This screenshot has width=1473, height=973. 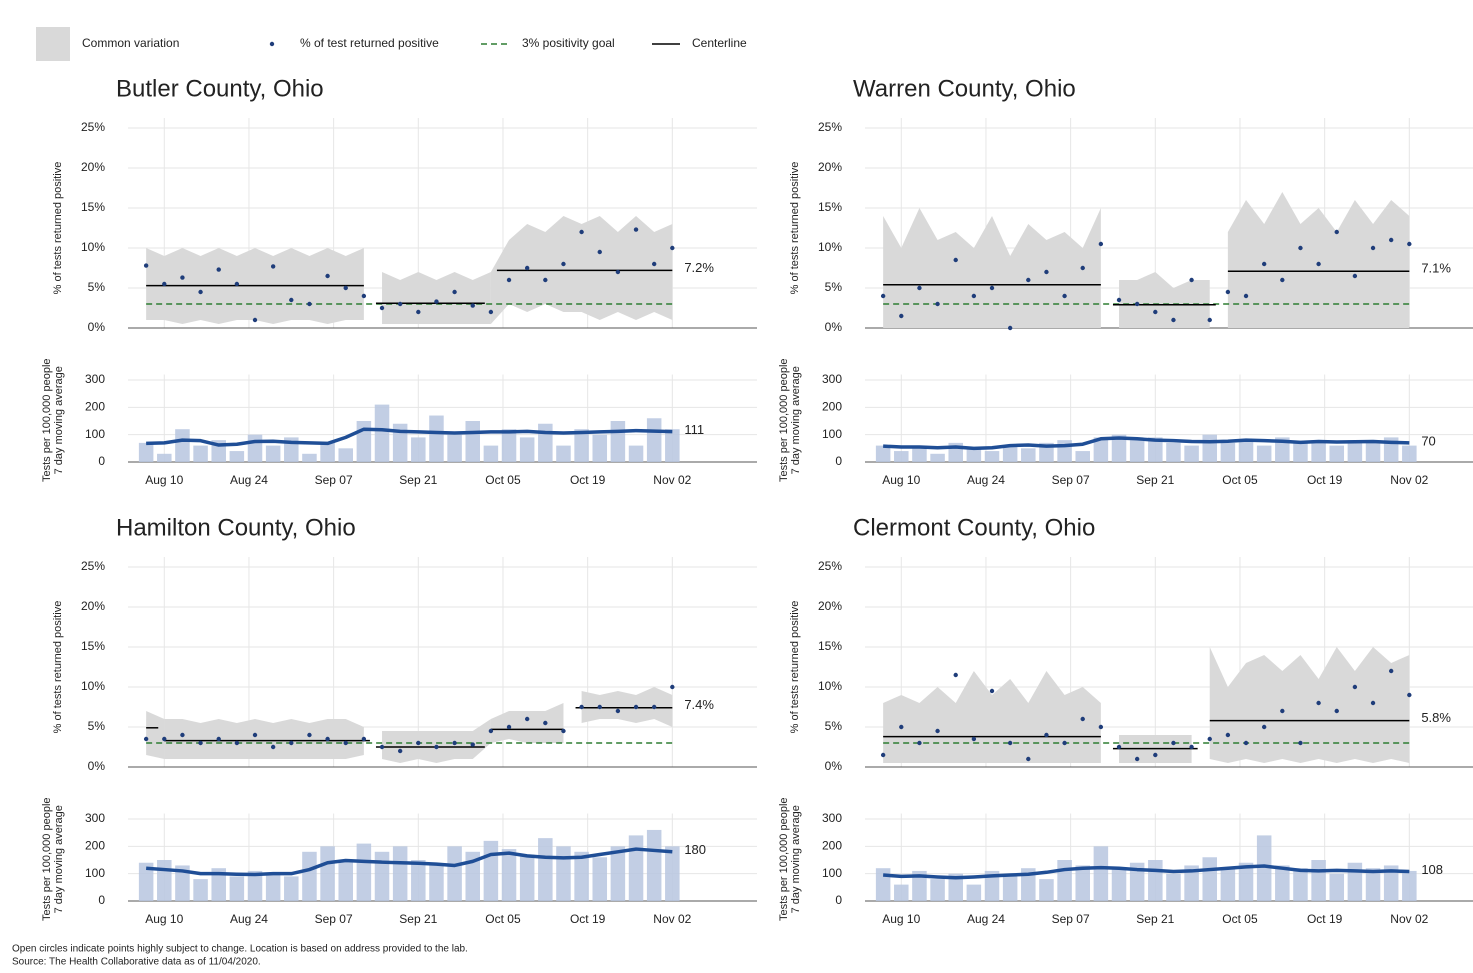 What do you see at coordinates (1409, 919) in the screenshot?
I see `x-tick-label: Nov 02` at bounding box center [1409, 919].